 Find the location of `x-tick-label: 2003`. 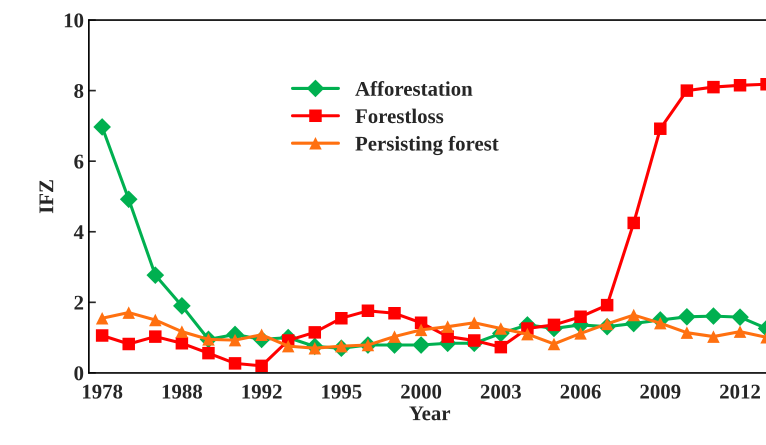

x-tick-label: 2003 is located at coordinates (500, 391).